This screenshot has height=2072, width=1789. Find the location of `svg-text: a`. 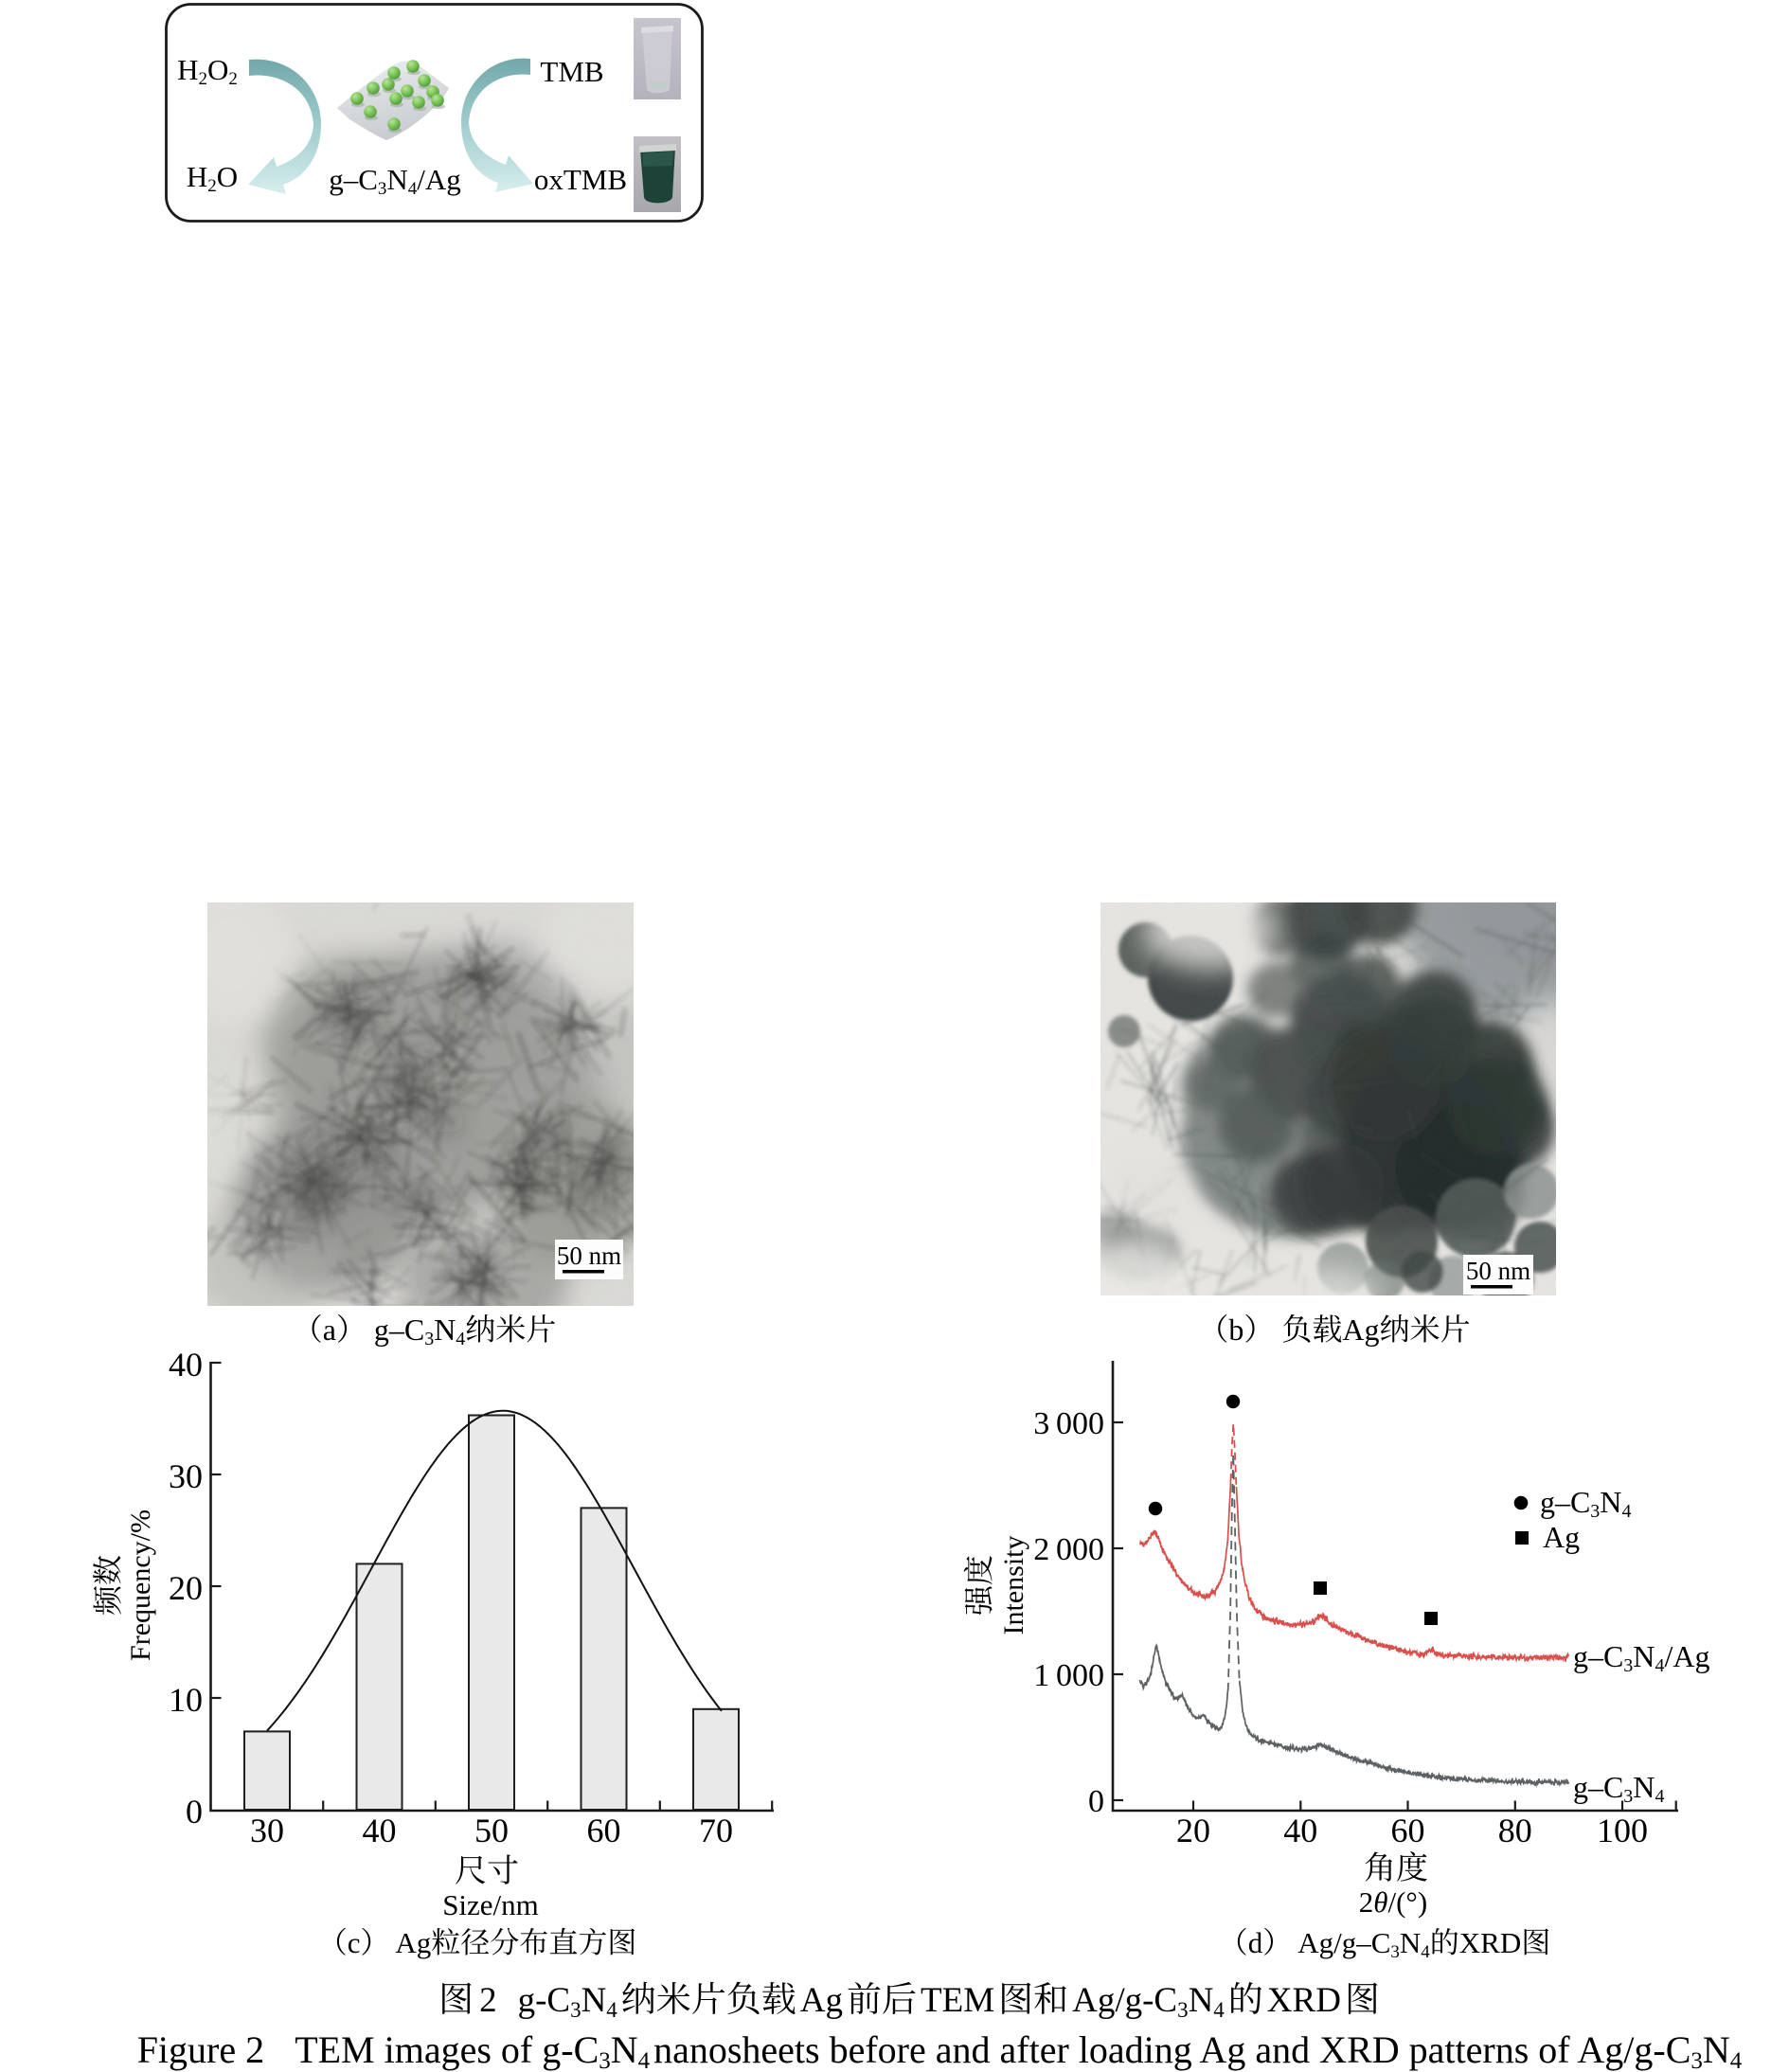

svg-text: a is located at coordinates (329, 1330).